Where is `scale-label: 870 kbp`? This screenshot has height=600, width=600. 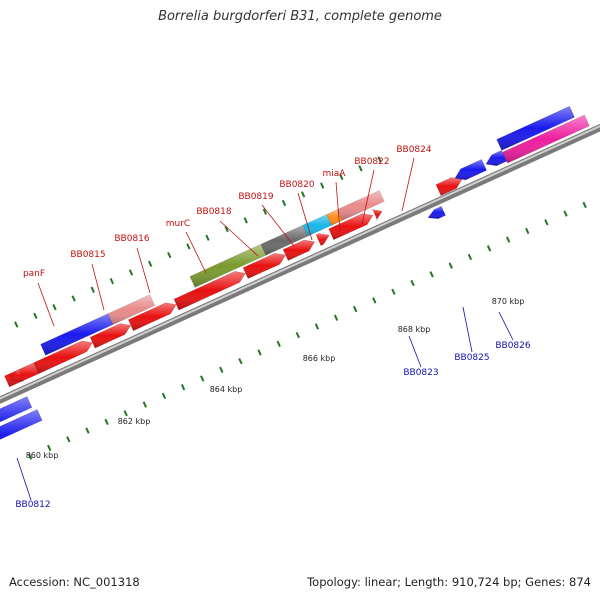
scale-label: 870 kbp is located at coordinates (508, 301).